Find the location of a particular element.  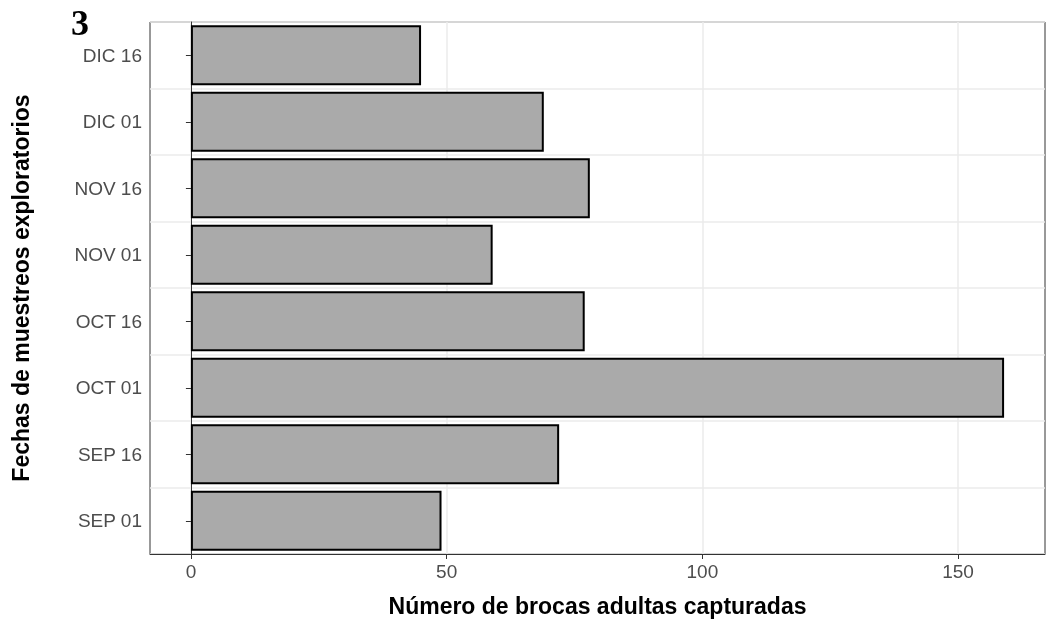

x-tick-label: 150 is located at coordinates (958, 571).